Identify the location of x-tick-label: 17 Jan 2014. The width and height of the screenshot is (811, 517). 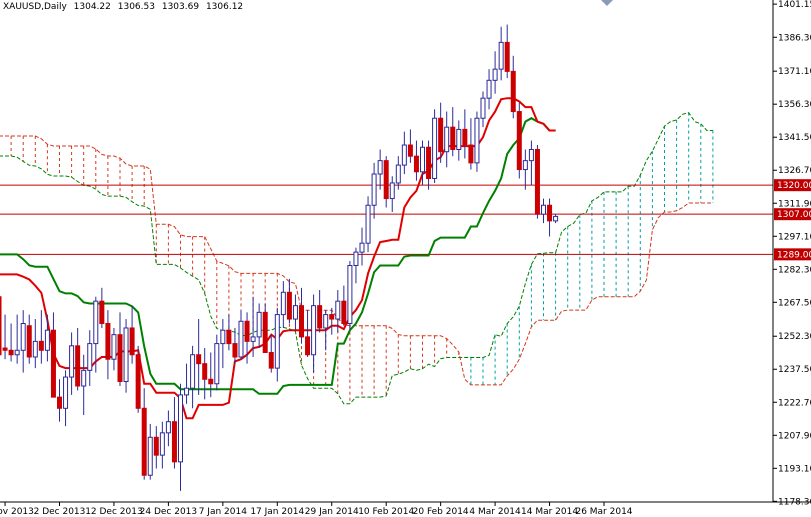
(277, 512).